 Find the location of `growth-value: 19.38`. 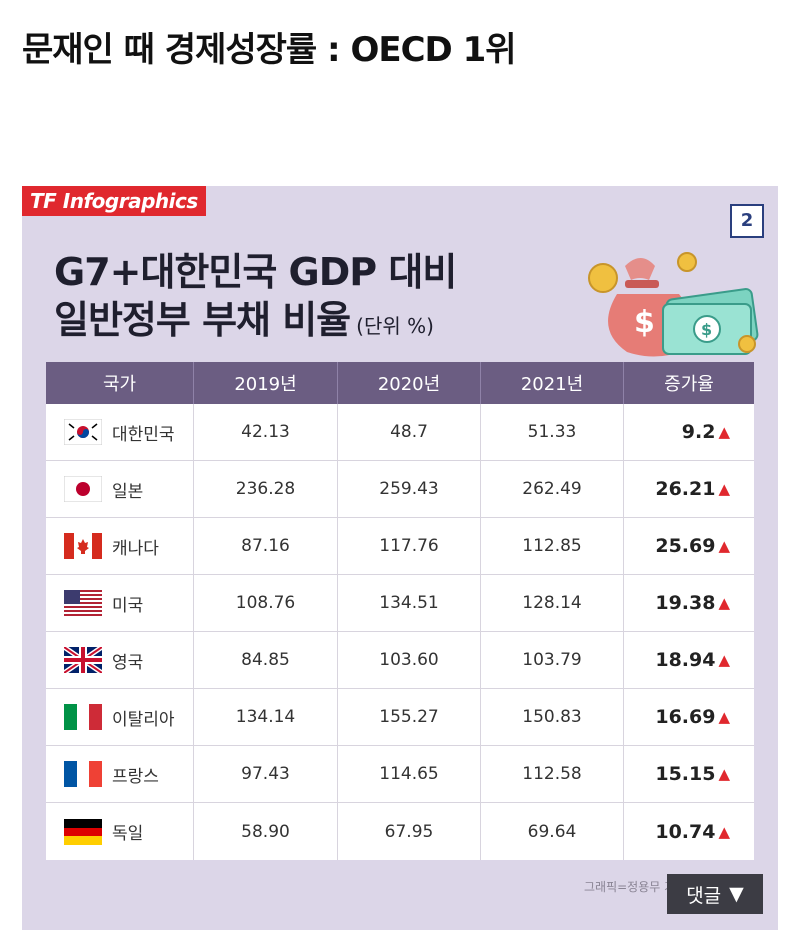

growth-value: 19.38 is located at coordinates (685, 603).